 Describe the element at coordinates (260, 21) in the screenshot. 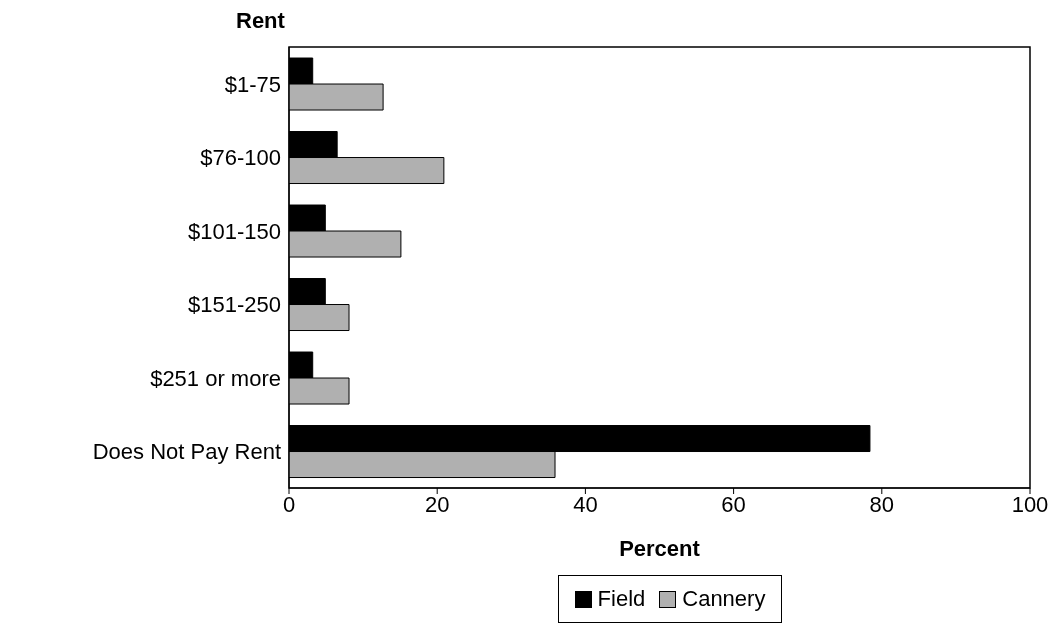

I see `y-axis-title: Rent` at that location.